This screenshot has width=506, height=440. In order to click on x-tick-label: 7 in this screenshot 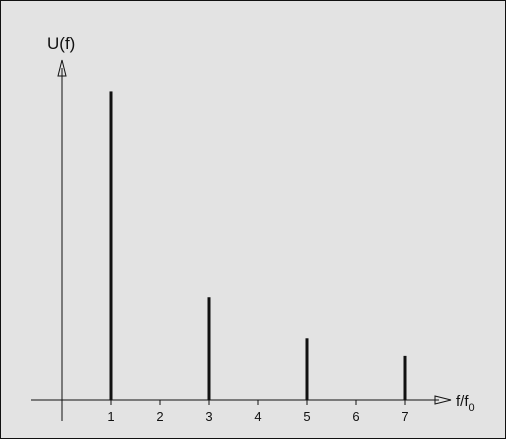, I will do `click(404, 416)`.